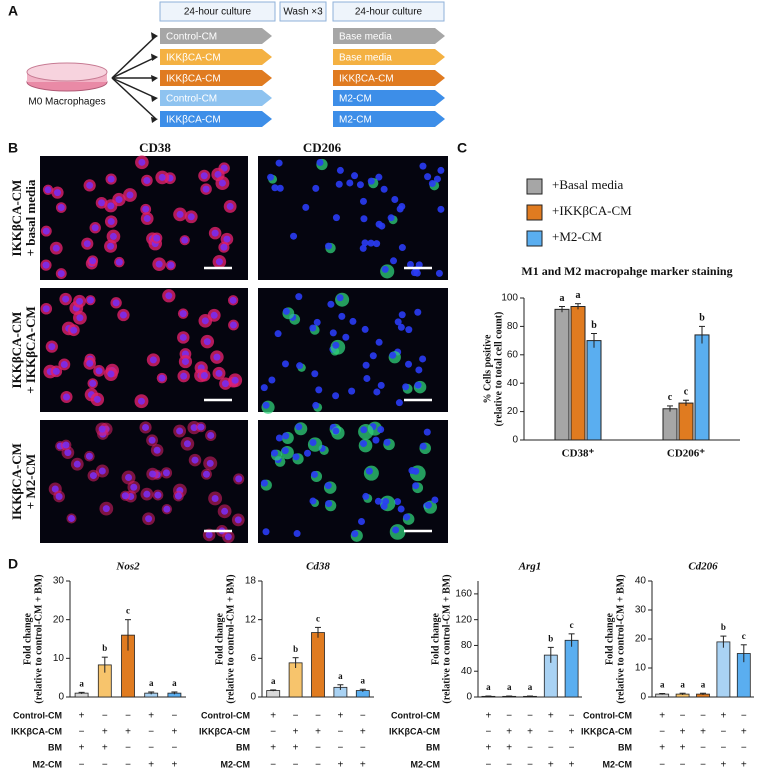 The height and width of the screenshot is (771, 761). I want to click on y-tick-label: 40, so click(467, 671).